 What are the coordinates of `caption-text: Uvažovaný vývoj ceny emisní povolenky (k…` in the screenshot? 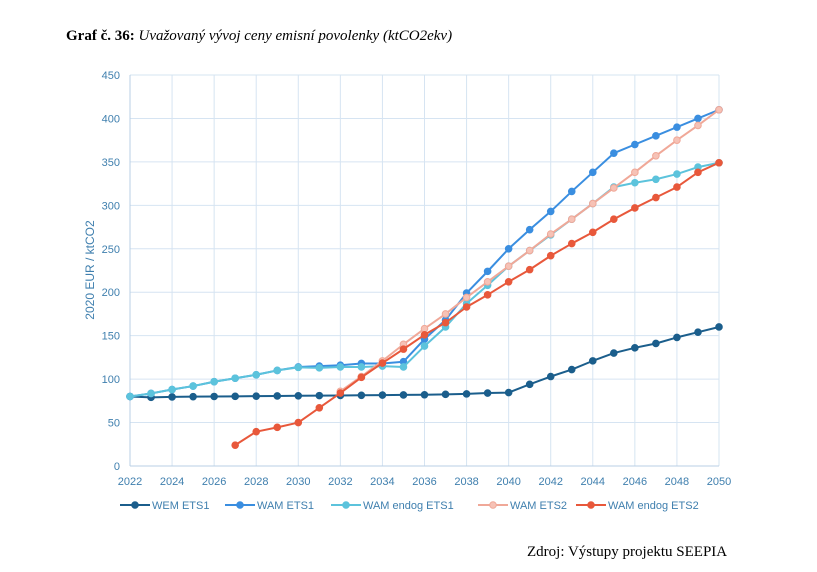 It's located at (295, 36).